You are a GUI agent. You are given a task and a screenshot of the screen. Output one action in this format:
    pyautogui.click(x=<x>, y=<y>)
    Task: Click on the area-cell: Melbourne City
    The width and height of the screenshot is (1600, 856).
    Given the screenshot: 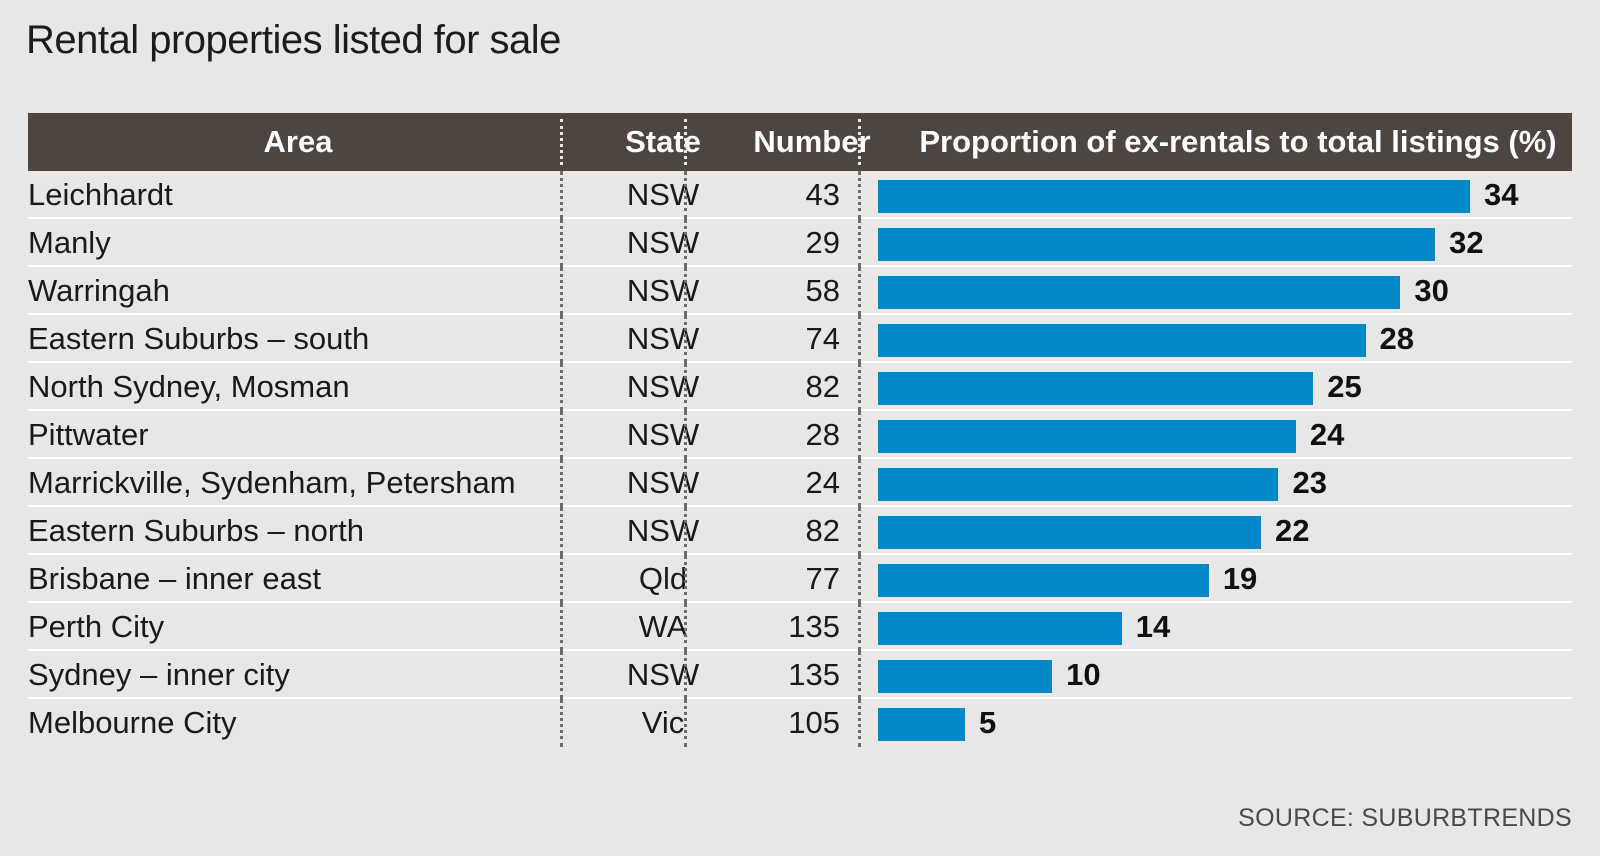 What is the action you would take?
    pyautogui.click(x=132, y=722)
    